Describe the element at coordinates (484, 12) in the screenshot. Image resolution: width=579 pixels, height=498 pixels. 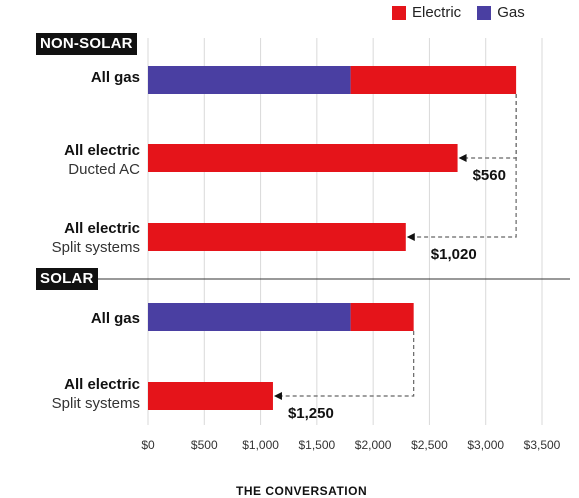
I see `legend-swatch-gas` at that location.